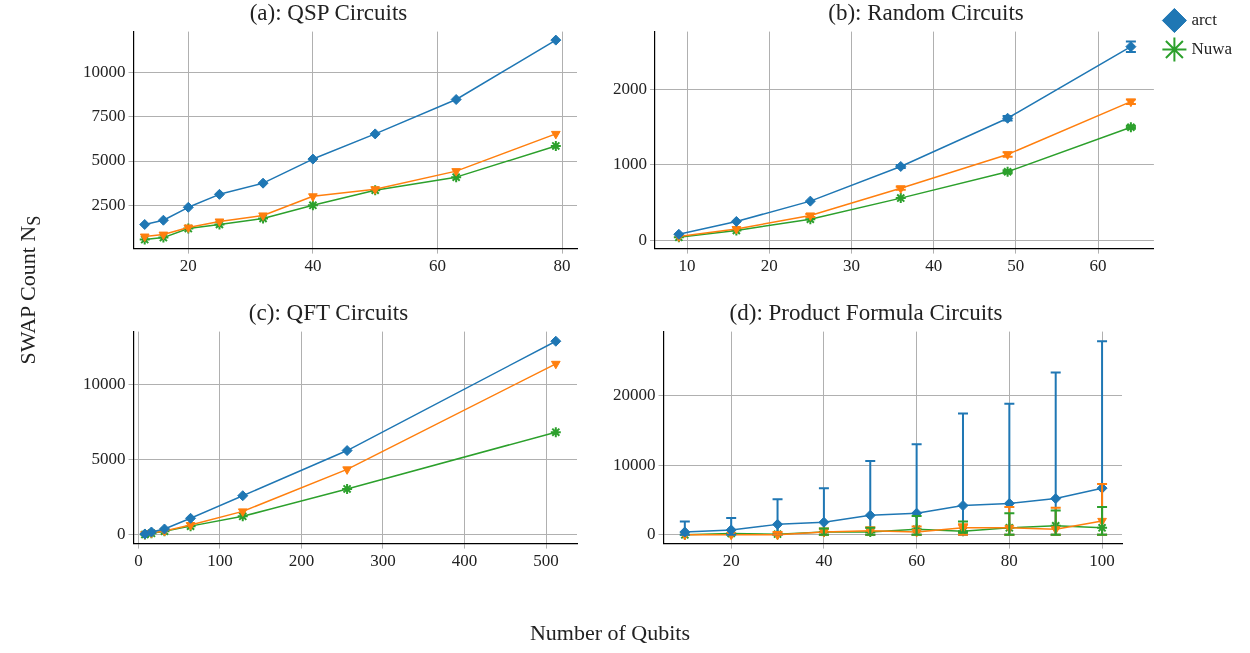 The width and height of the screenshot is (1250, 653). I want to click on x-tick-label: 300, so click(383, 561).